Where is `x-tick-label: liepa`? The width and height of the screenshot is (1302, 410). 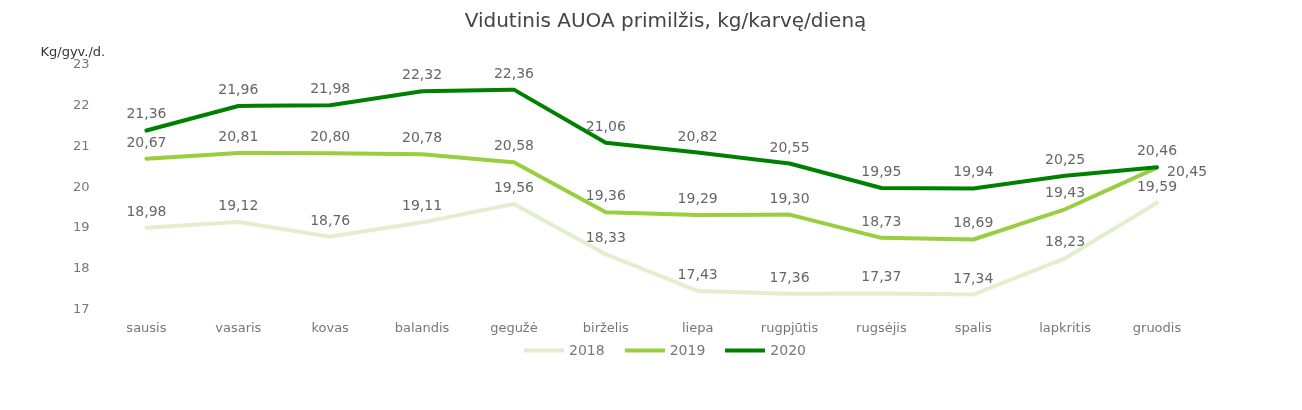
x-tick-label: liepa is located at coordinates (697, 327).